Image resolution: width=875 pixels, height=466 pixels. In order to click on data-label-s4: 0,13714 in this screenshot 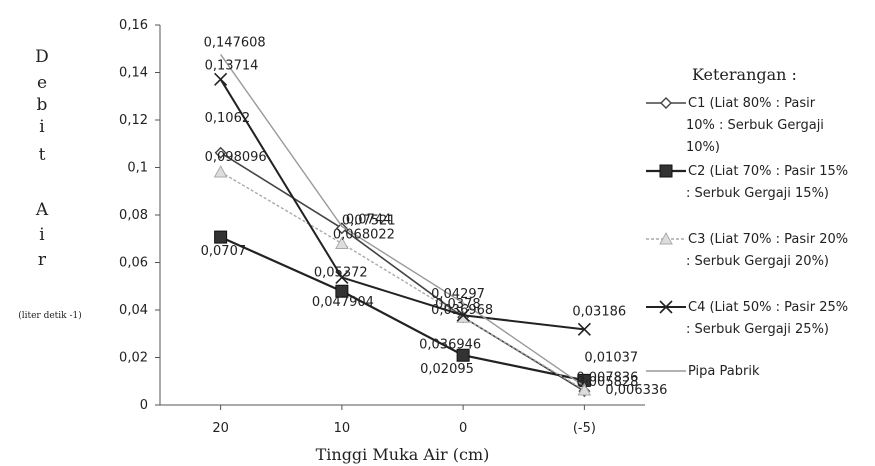, I will do `click(232, 65)`.